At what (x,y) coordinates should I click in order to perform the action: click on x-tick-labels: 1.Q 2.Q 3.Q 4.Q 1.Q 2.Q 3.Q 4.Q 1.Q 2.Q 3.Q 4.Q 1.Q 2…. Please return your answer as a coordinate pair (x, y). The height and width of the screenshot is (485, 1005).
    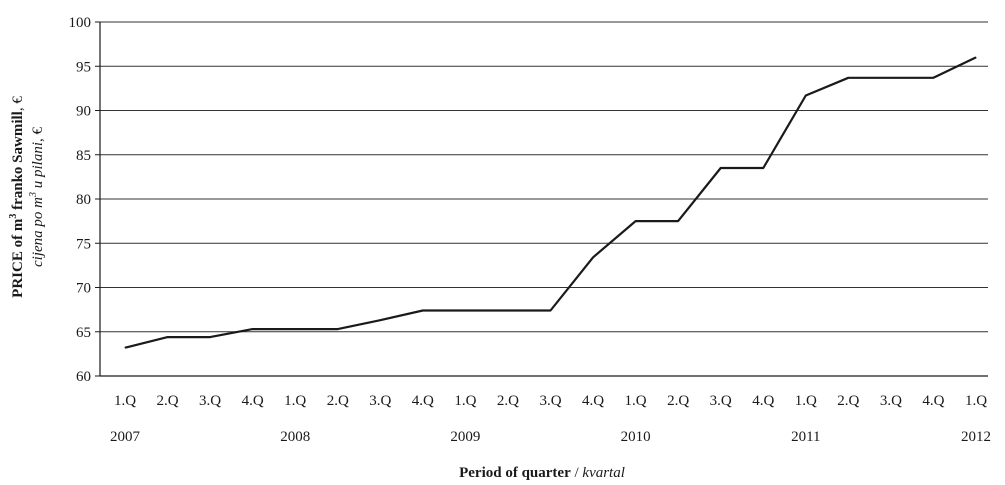
    Looking at the image, I should click on (550, 401).